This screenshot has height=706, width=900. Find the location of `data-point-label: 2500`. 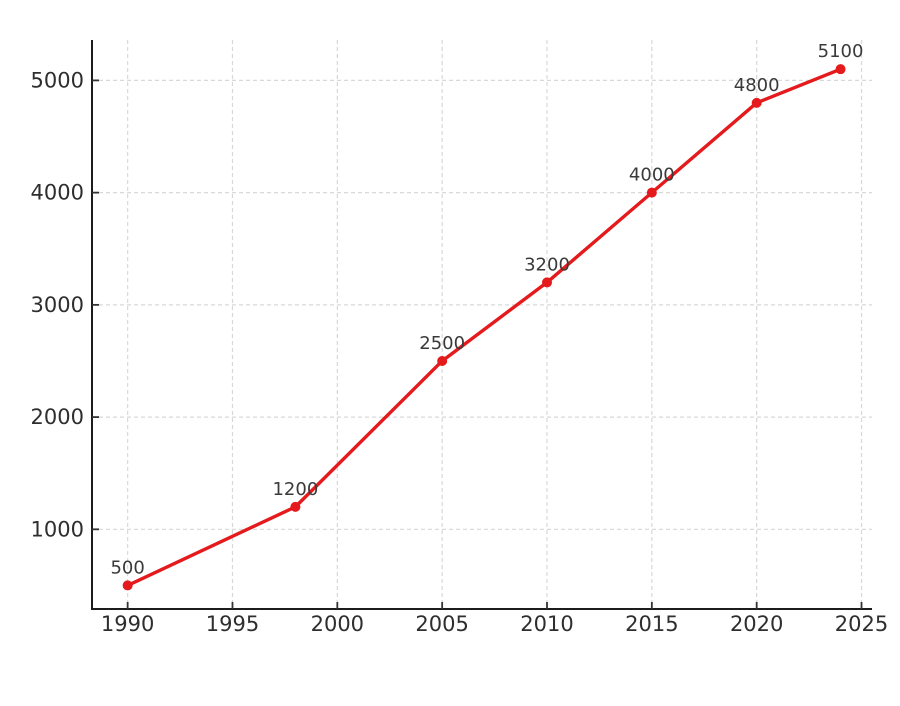

data-point-label: 2500 is located at coordinates (442, 343).